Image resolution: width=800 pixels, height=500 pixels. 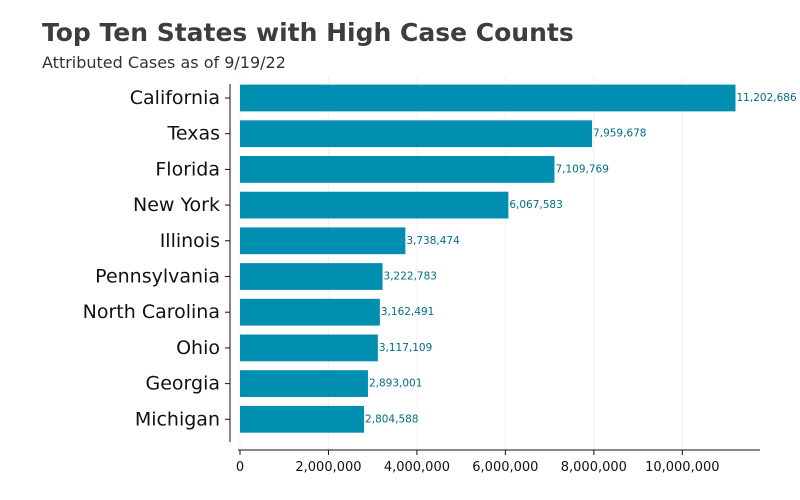 What do you see at coordinates (682, 467) in the screenshot?
I see `x-tick-label-5: 10,000,000` at bounding box center [682, 467].